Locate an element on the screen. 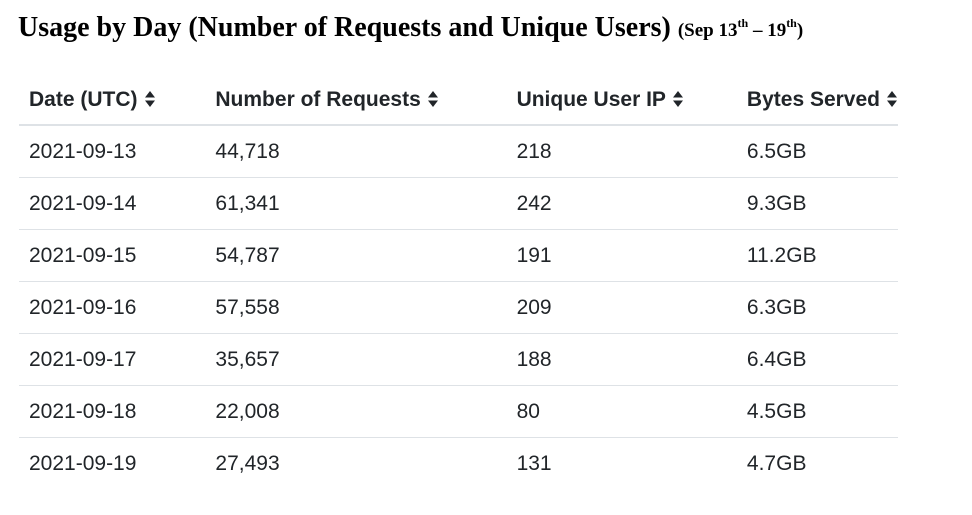 Image resolution: width=972 pixels, height=515 pixels. cell-date: 2021-09-14 is located at coordinates (112, 203).